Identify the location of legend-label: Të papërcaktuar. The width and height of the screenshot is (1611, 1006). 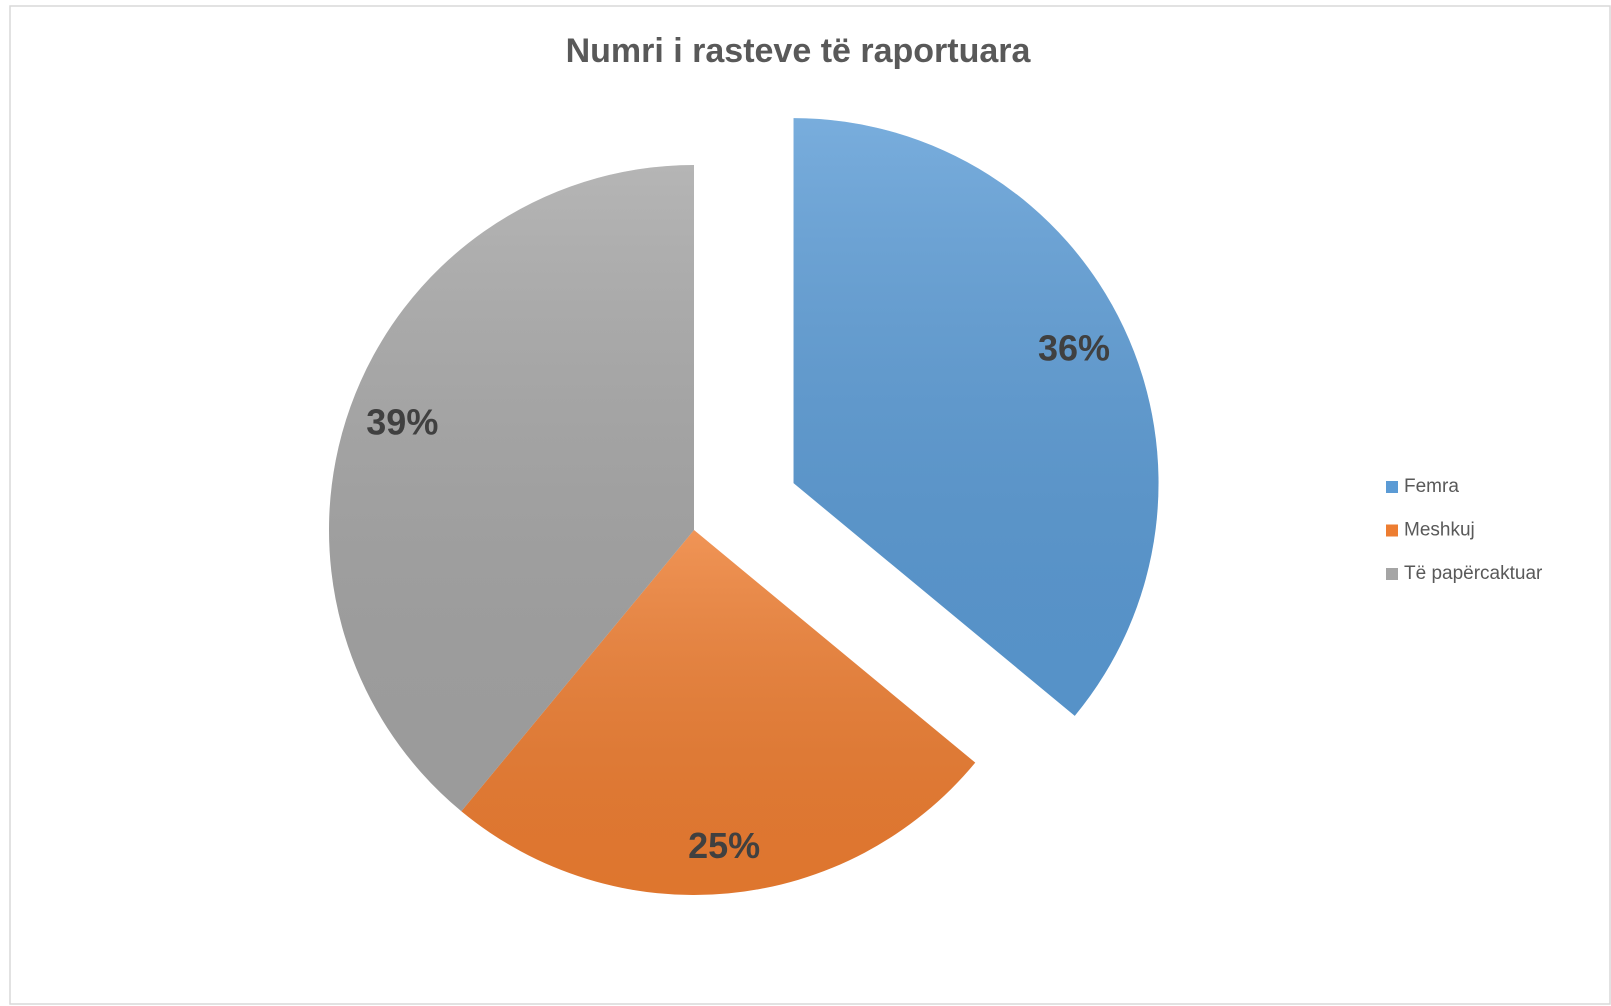
(1473, 573).